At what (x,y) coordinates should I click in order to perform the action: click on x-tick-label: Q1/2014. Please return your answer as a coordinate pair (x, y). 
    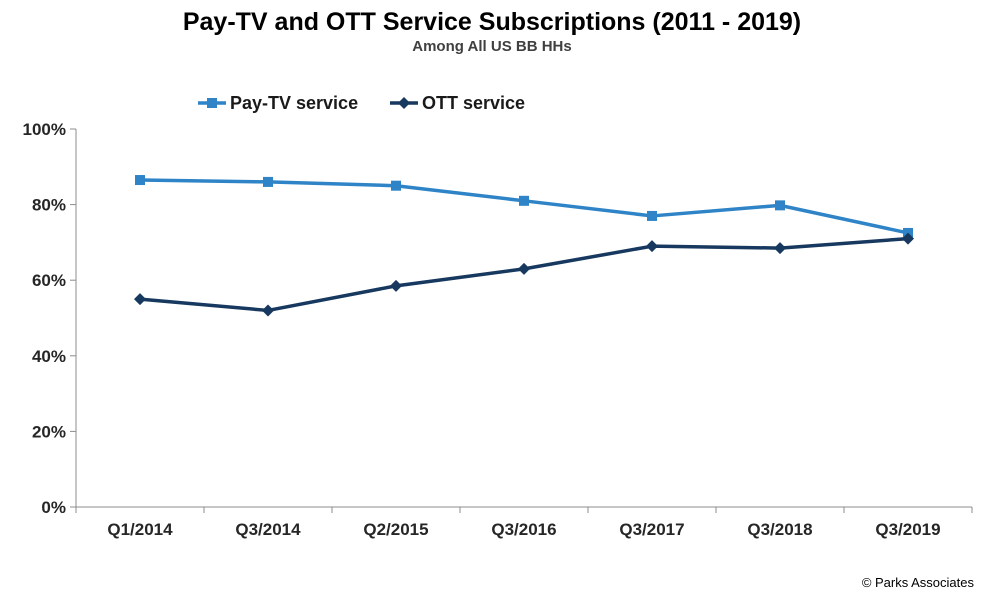
    Looking at the image, I should click on (140, 529).